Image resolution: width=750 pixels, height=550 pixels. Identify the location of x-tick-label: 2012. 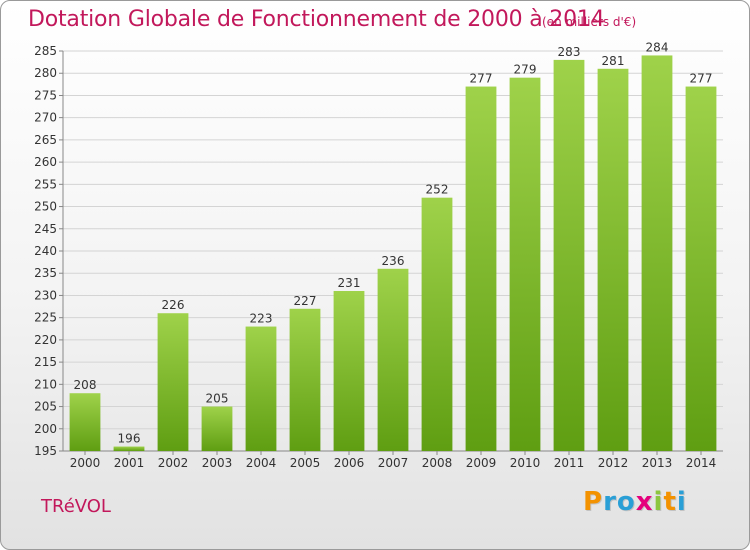
(613, 463).